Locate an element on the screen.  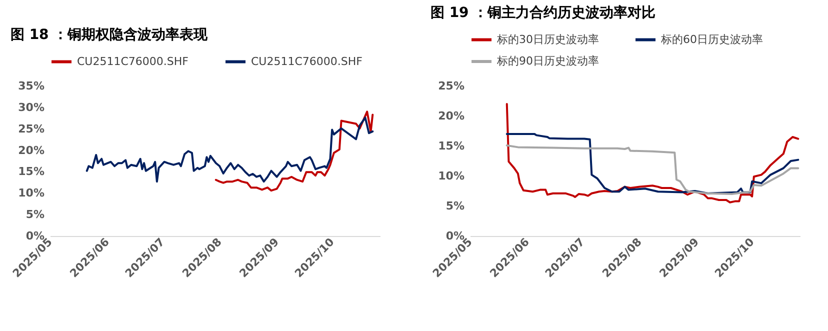
legend-label: 标的30日历史波动率 is located at coordinates (547, 39).